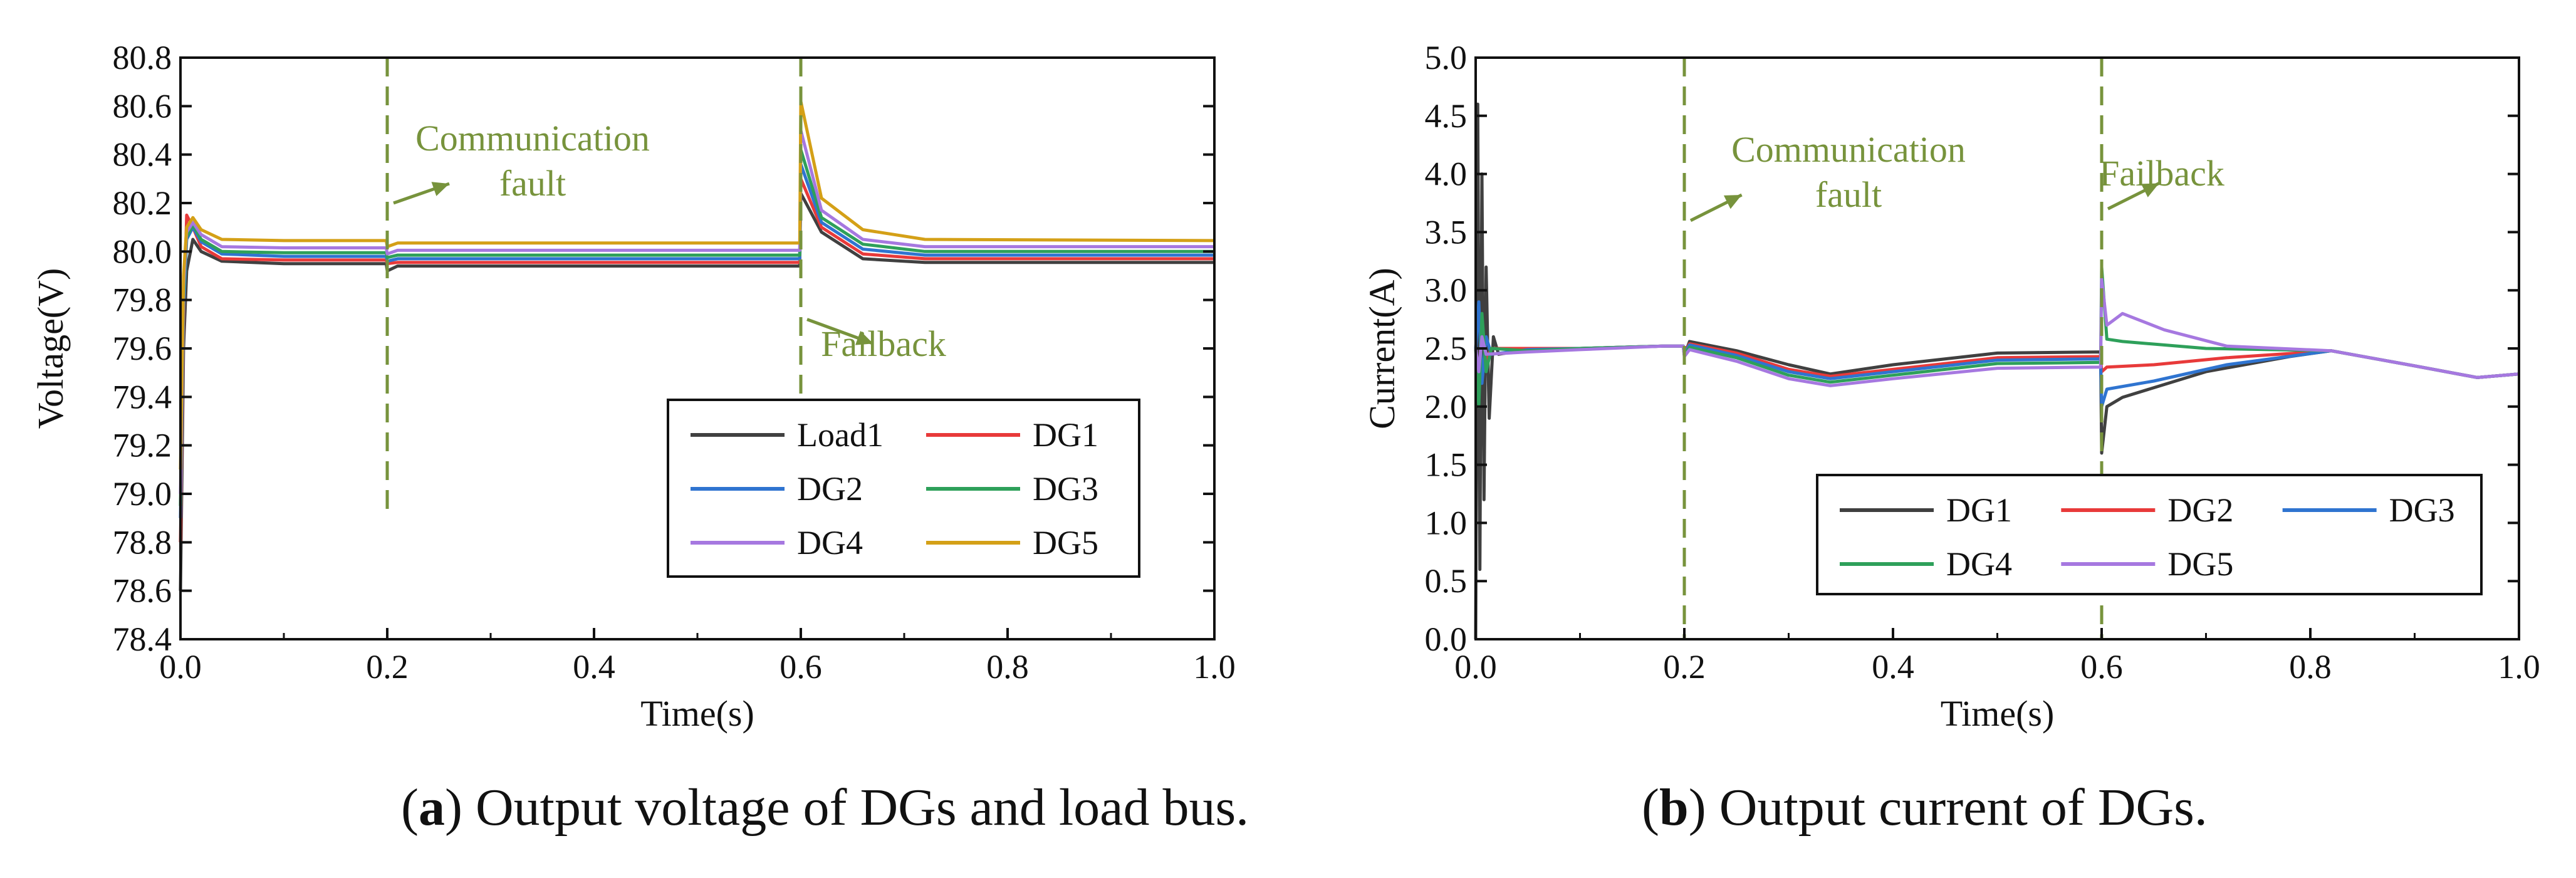 The width and height of the screenshot is (2576, 878). I want to click on y-tick-label-a-2: 78.8, so click(142, 542).